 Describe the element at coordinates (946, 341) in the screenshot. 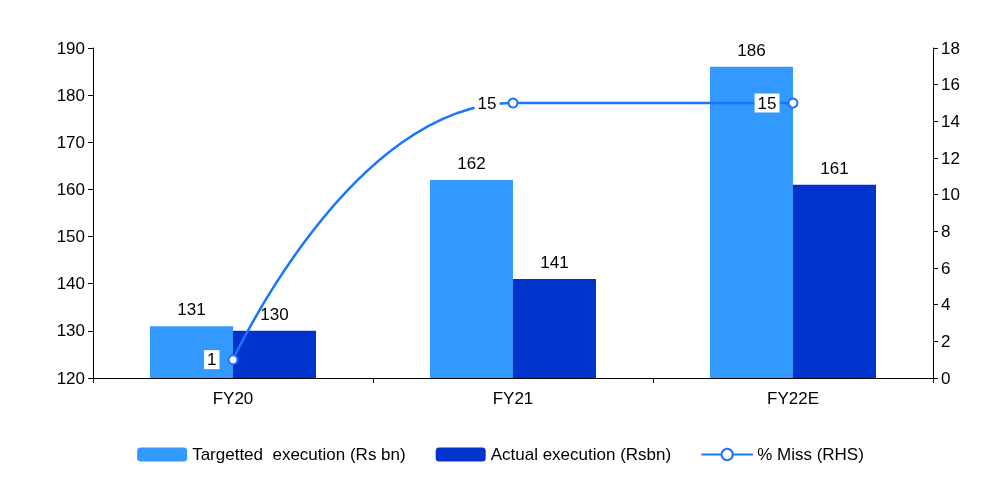

I see `y2-tick-label: 2` at that location.